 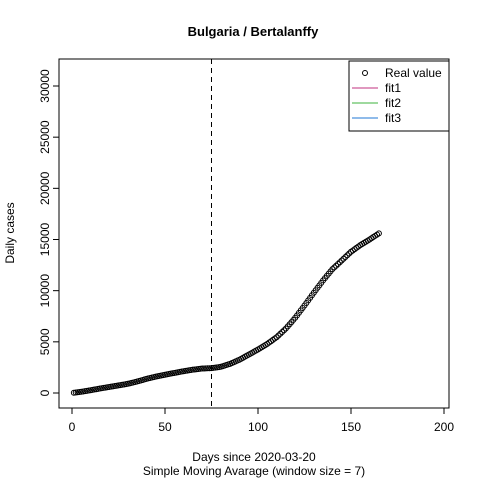 I want to click on legend-marker-real-value, so click(x=365, y=73).